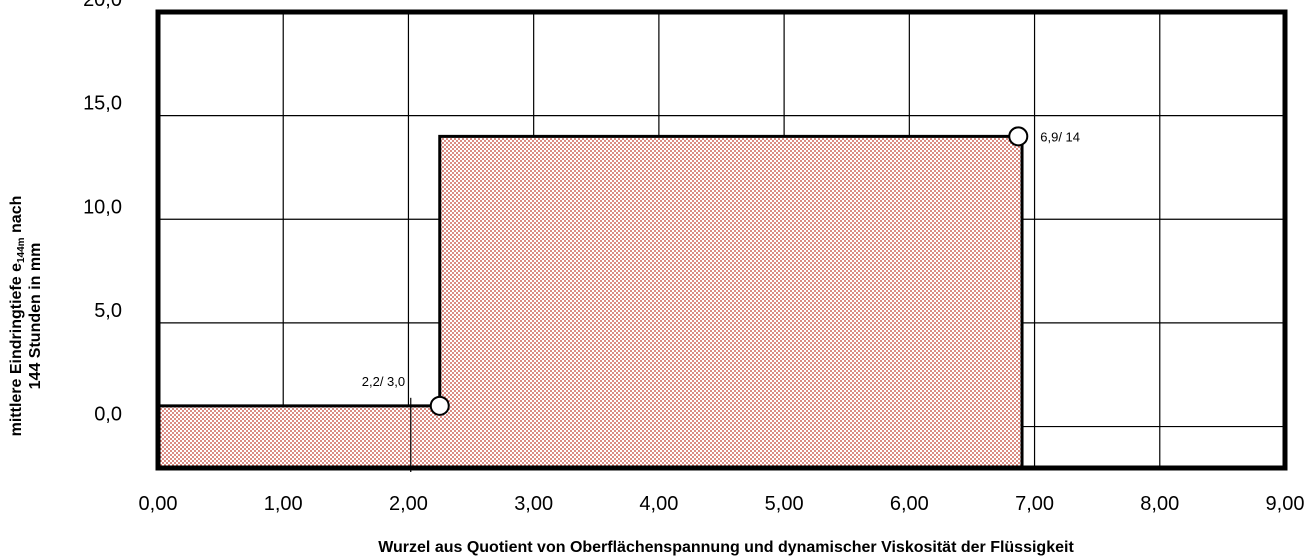  I want to click on y-axis-label: mittlere Eindringtiefe e144m nach, so click(17, 316).